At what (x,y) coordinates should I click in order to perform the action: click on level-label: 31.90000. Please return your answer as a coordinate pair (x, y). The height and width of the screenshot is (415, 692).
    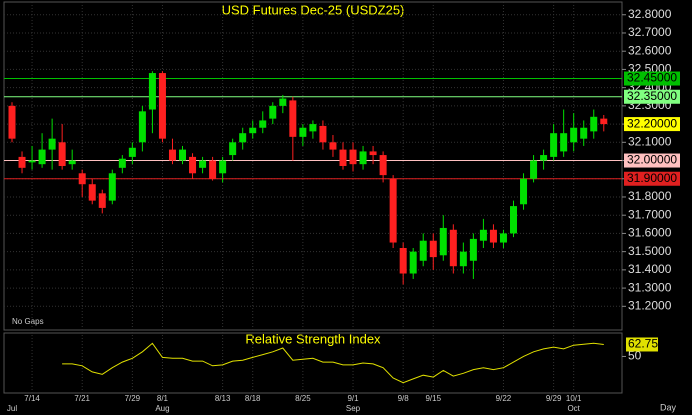
    Looking at the image, I should click on (652, 178).